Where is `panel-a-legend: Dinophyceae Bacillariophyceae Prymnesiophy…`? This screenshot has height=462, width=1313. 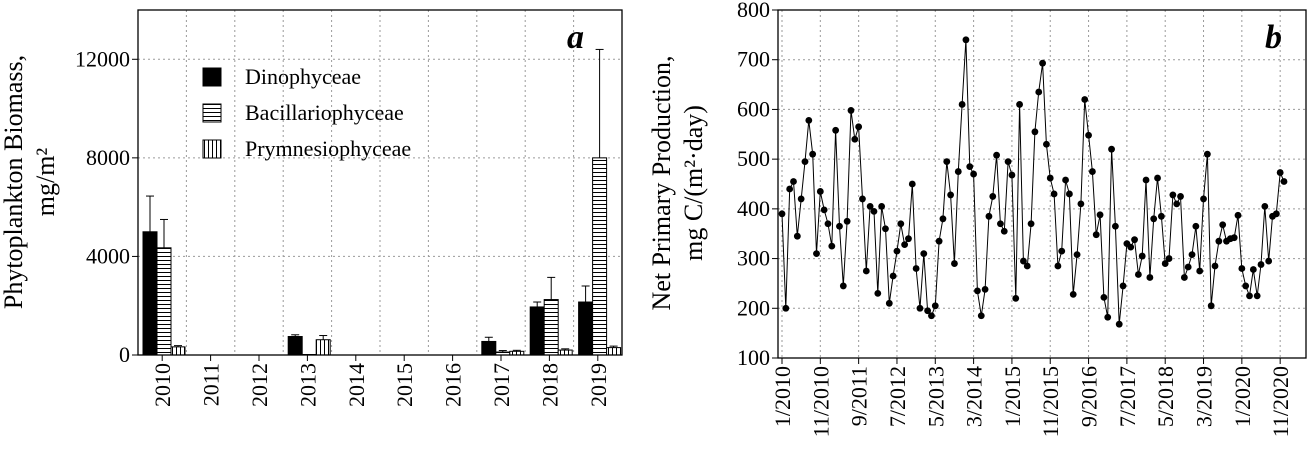
panel-a-legend: Dinophyceae Bacillariophyceae Prymnesiophy… is located at coordinates (306, 112).